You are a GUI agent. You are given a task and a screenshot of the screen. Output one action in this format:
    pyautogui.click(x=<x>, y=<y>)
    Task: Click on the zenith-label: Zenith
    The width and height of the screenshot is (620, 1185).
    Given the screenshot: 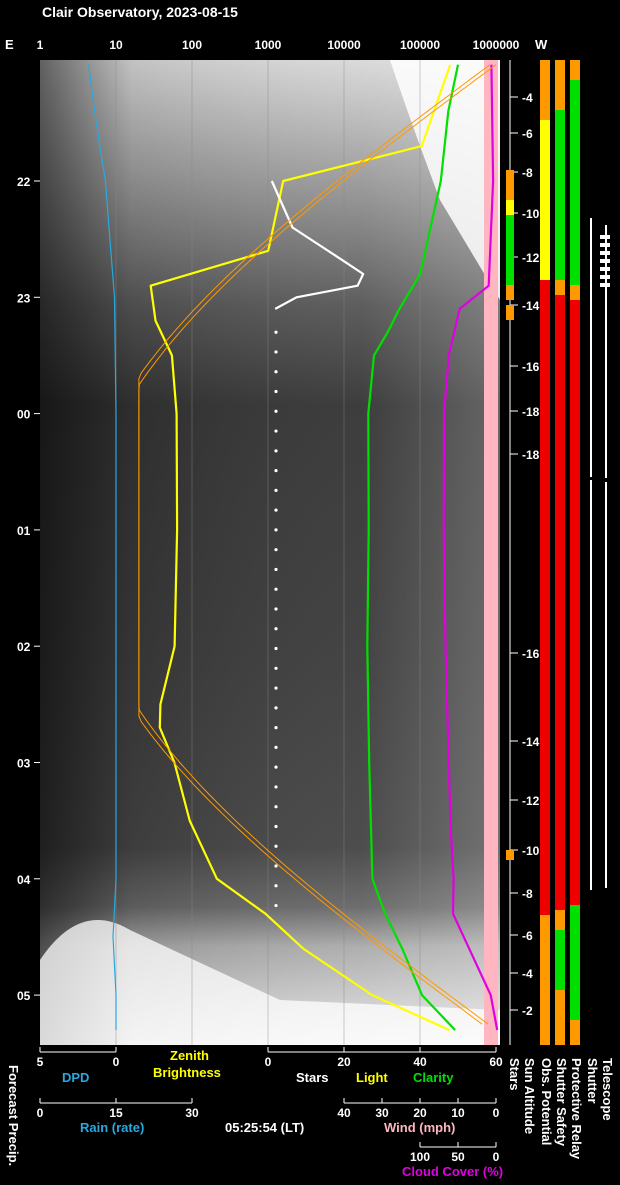 What is the action you would take?
    pyautogui.click(x=189, y=1055)
    